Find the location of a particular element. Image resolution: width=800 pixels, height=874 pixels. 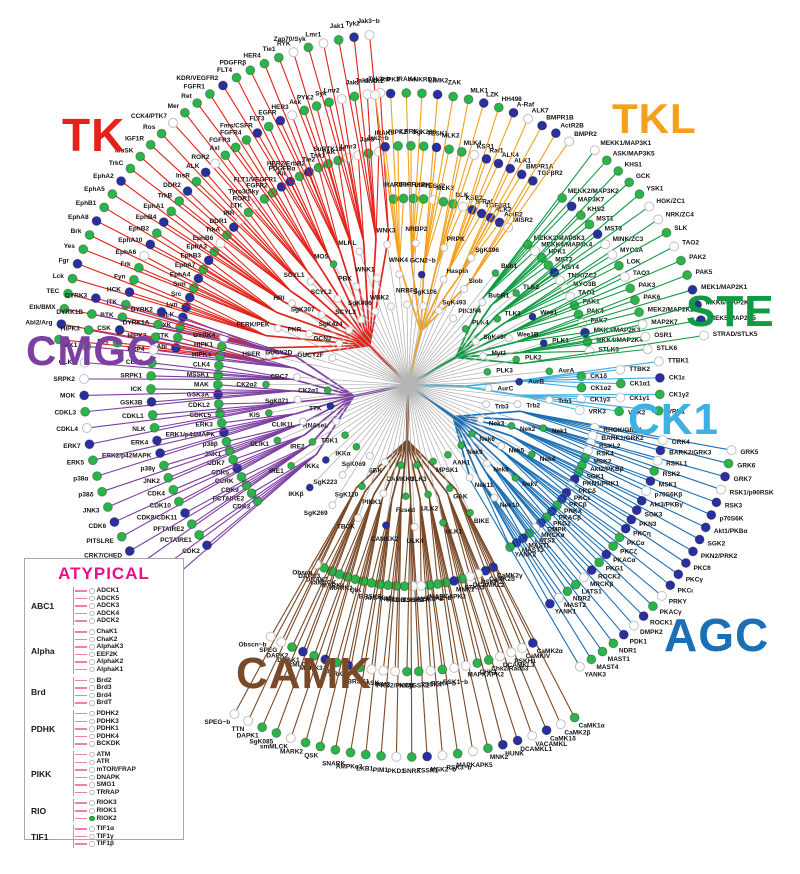

kinase-label-MST3: MST3 is located at coordinates (614, 229).